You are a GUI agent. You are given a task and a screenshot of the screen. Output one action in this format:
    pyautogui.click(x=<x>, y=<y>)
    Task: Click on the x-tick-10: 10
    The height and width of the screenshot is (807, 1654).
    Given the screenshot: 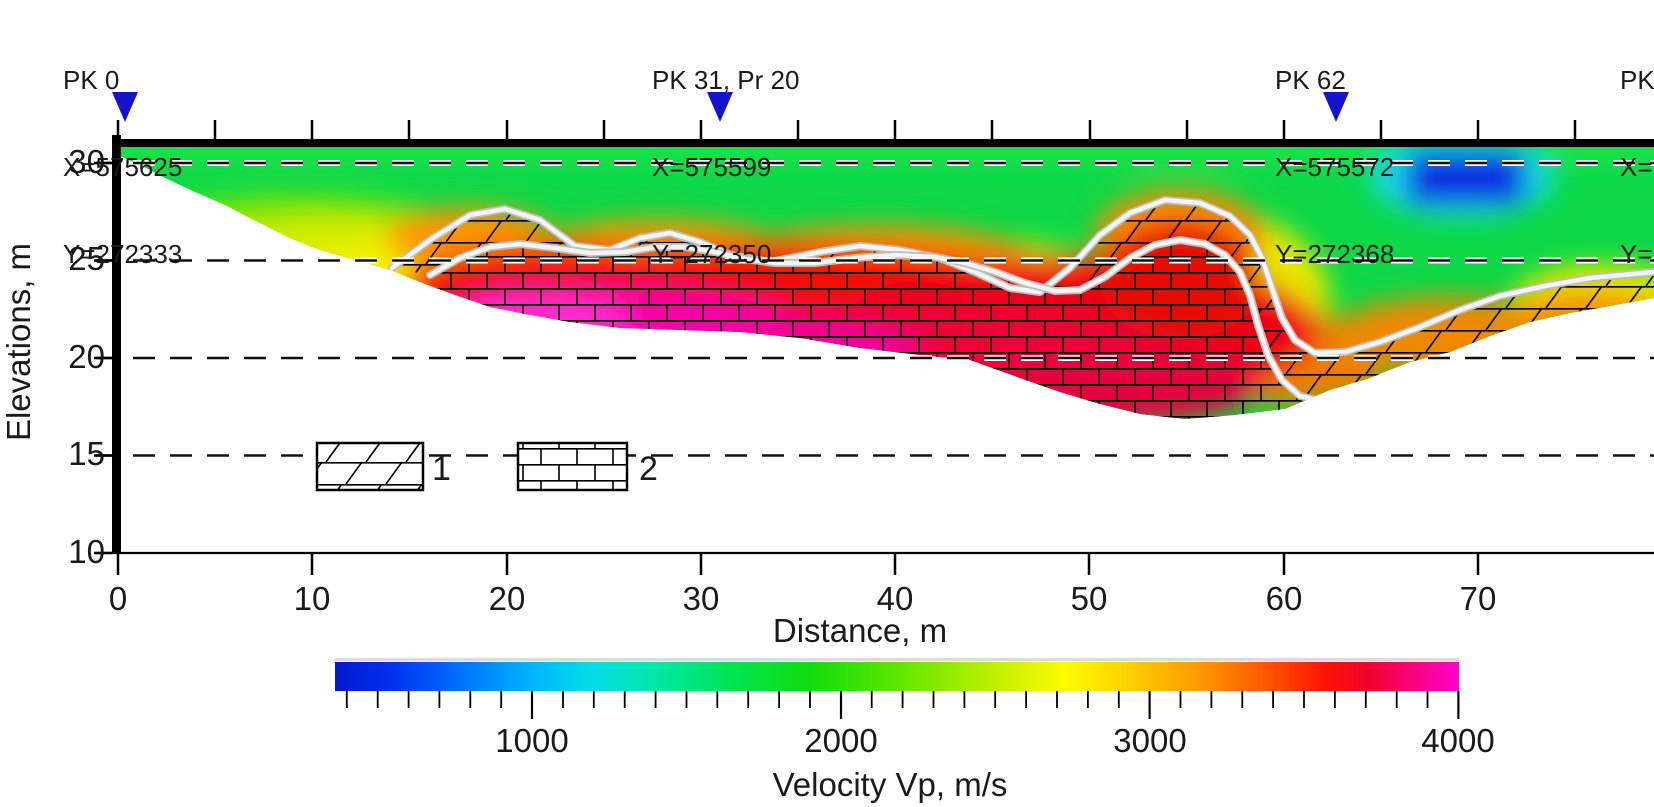 What is the action you would take?
    pyautogui.click(x=312, y=598)
    